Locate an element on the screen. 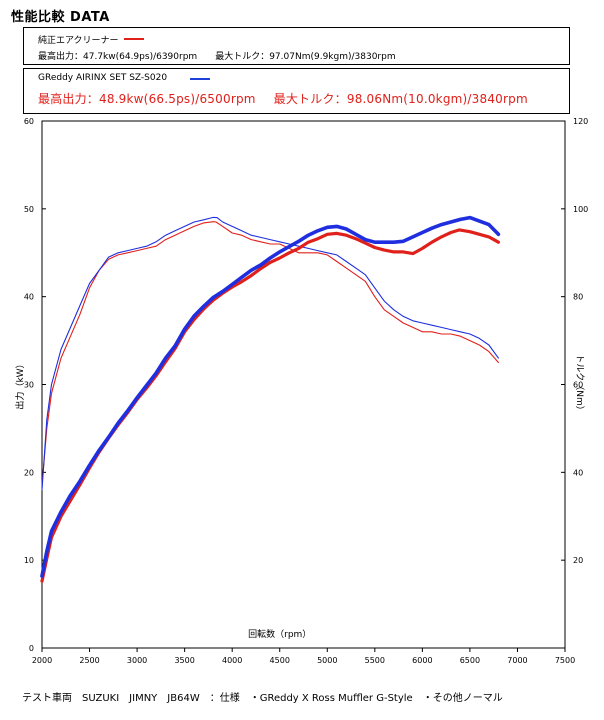 The width and height of the screenshot is (604, 720). y-right-tick-label: 20 is located at coordinates (578, 560).